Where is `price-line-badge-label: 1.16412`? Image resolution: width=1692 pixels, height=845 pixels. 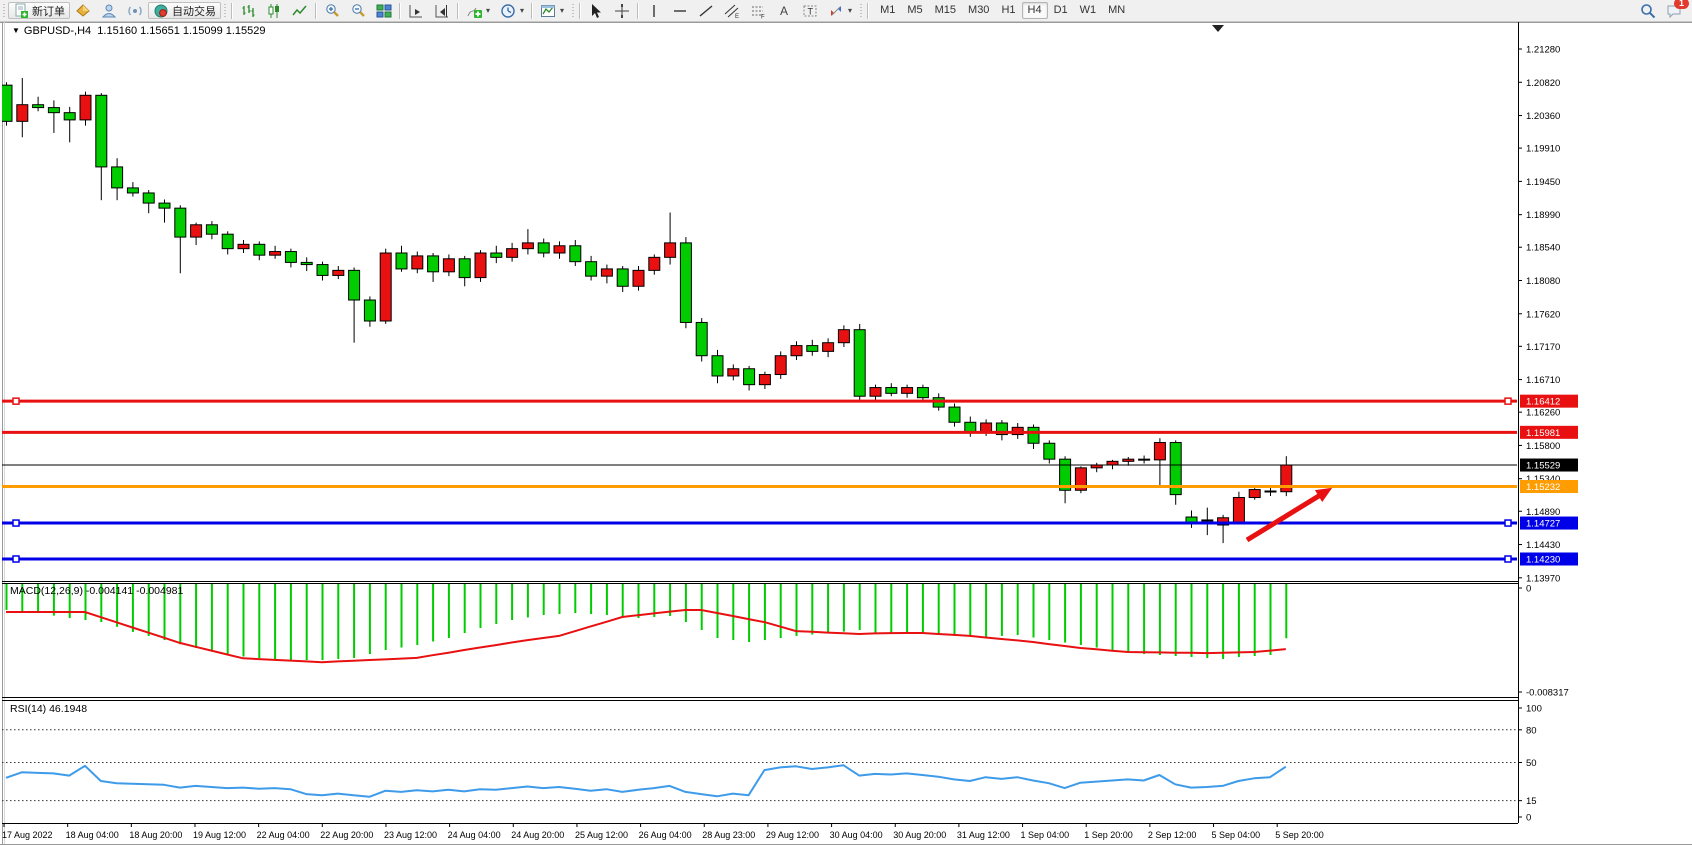
price-line-badge-label: 1.16412 is located at coordinates (1543, 402).